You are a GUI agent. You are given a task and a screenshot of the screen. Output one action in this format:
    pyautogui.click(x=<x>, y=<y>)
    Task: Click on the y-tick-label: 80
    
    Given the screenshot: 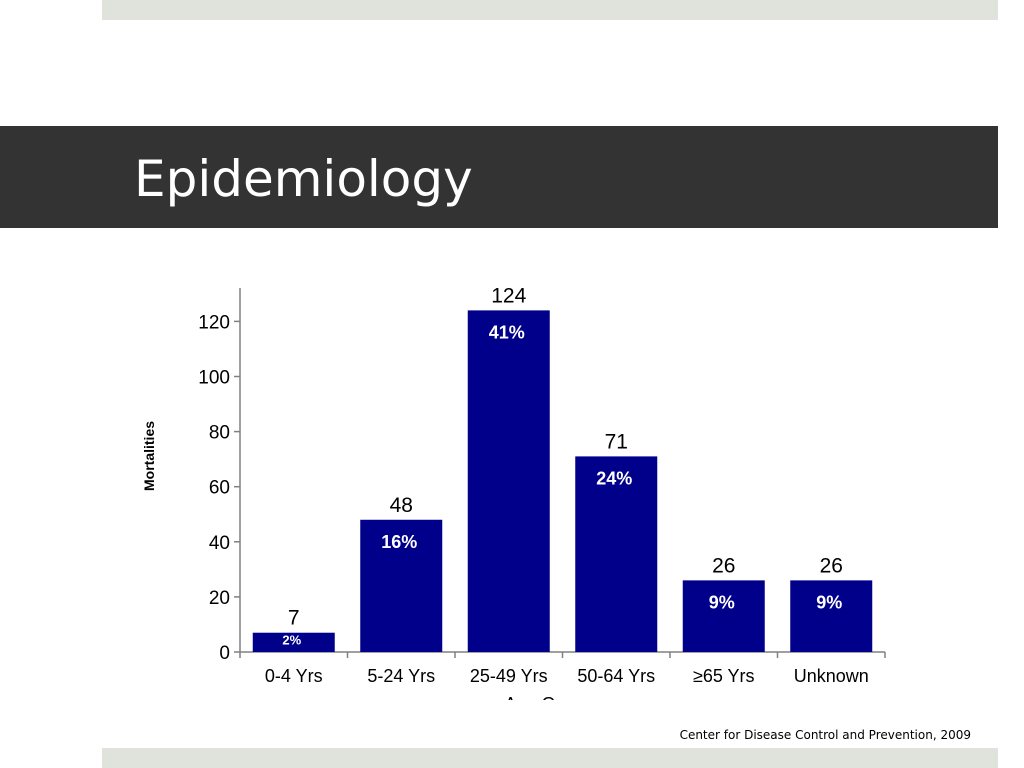 What is the action you would take?
    pyautogui.click(x=219, y=433)
    